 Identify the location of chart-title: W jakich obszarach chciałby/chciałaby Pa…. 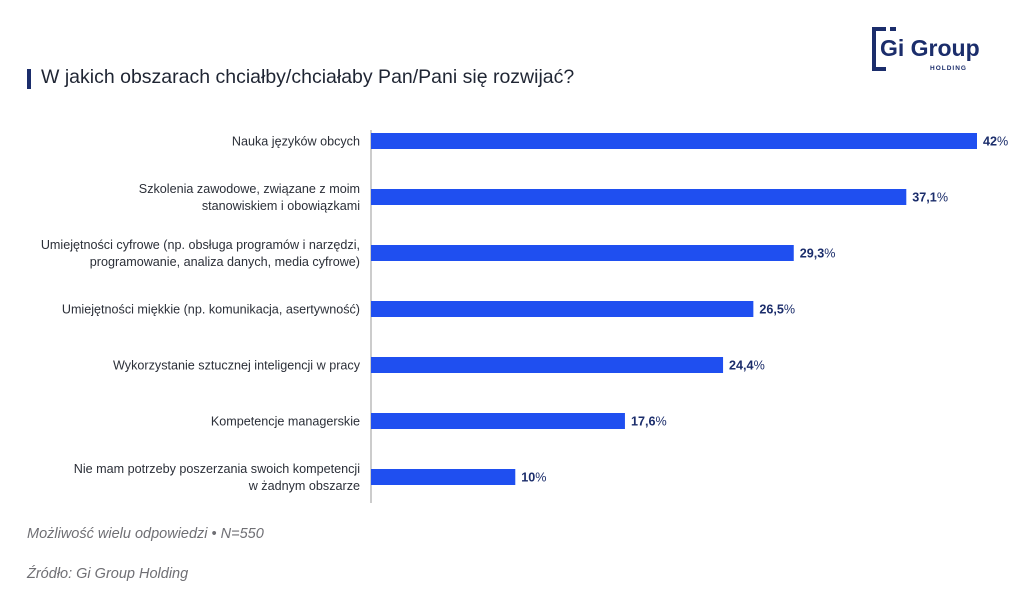
(308, 77).